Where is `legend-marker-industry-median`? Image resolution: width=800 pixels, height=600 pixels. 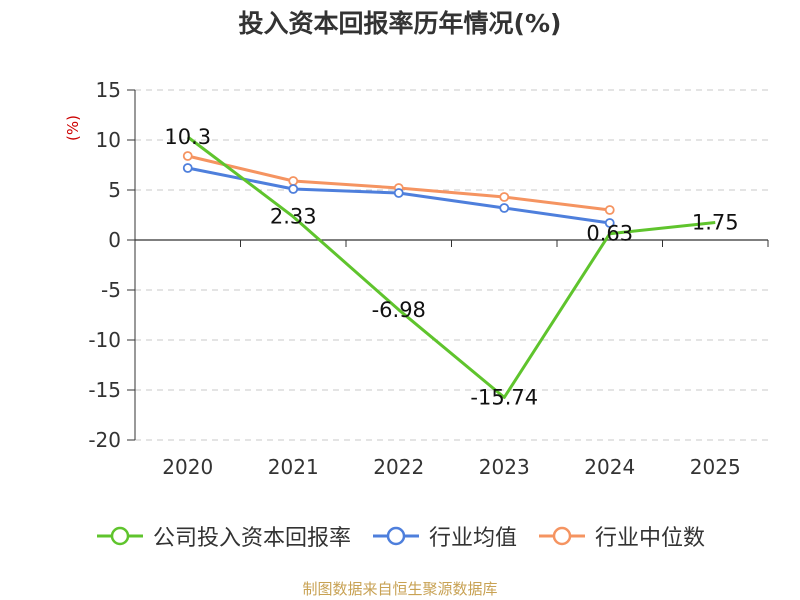 legend-marker-industry-median is located at coordinates (562, 536).